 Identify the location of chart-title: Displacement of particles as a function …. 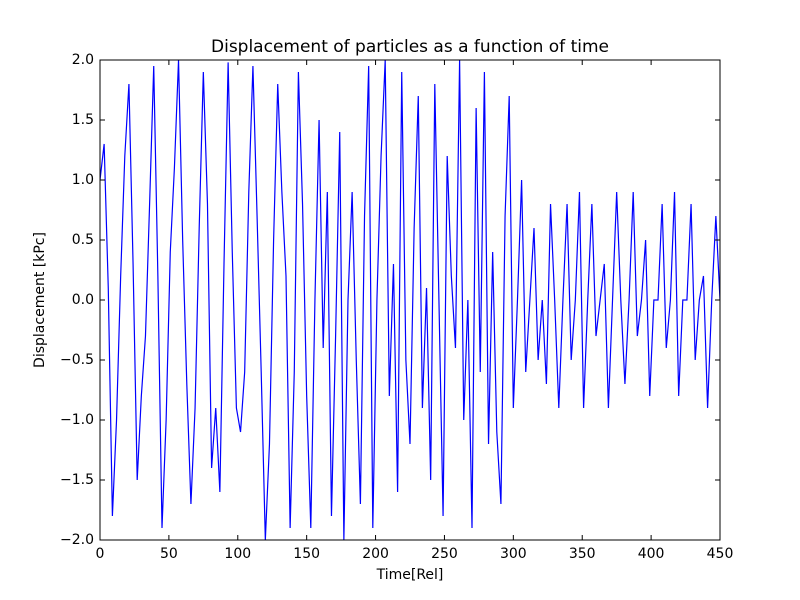
(410, 47).